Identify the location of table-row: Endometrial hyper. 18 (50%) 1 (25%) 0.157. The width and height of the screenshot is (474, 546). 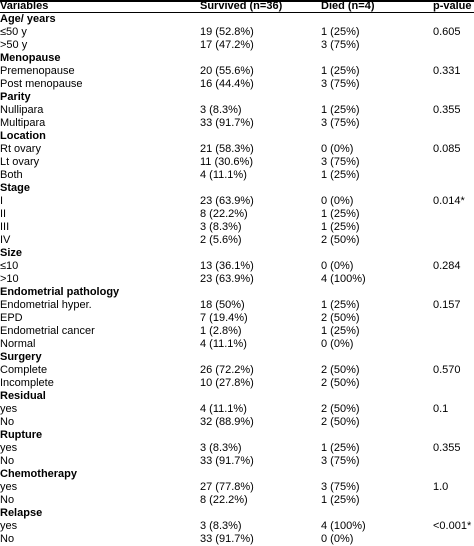
(237, 305).